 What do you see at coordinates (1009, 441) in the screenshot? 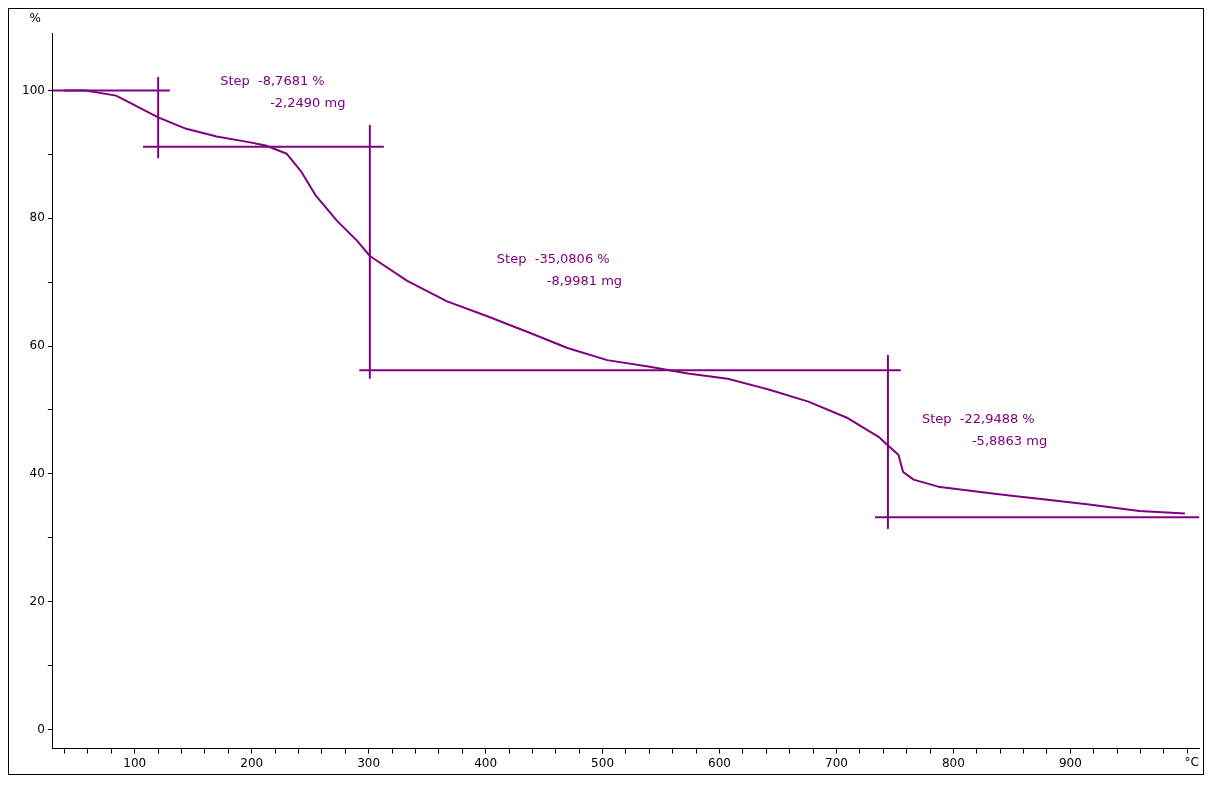
I see `annotation: -5,8863 mg` at bounding box center [1009, 441].